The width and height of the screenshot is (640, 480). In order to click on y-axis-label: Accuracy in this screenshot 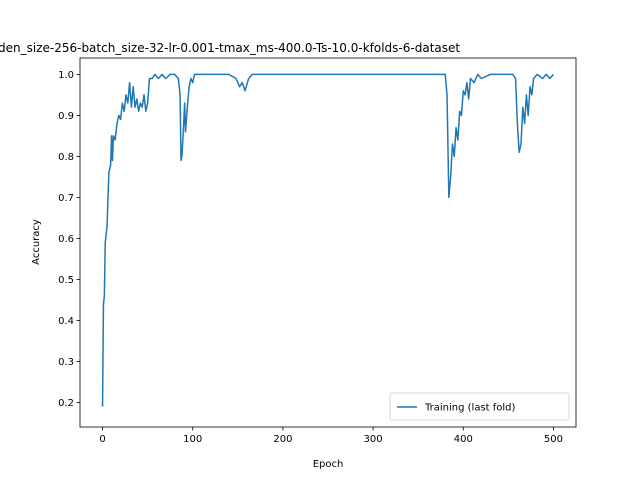, I will do `click(36, 242)`.